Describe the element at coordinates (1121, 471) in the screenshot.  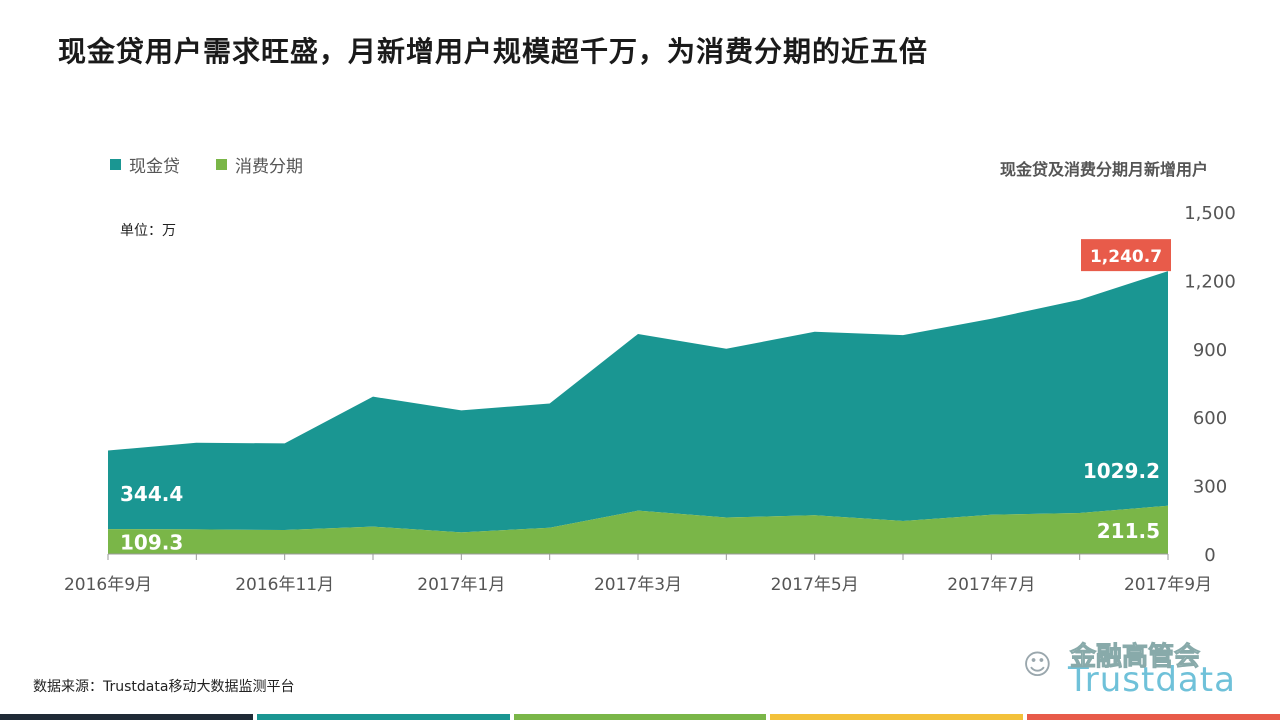
I see `data-label-cash-loan: 1029.2` at that location.